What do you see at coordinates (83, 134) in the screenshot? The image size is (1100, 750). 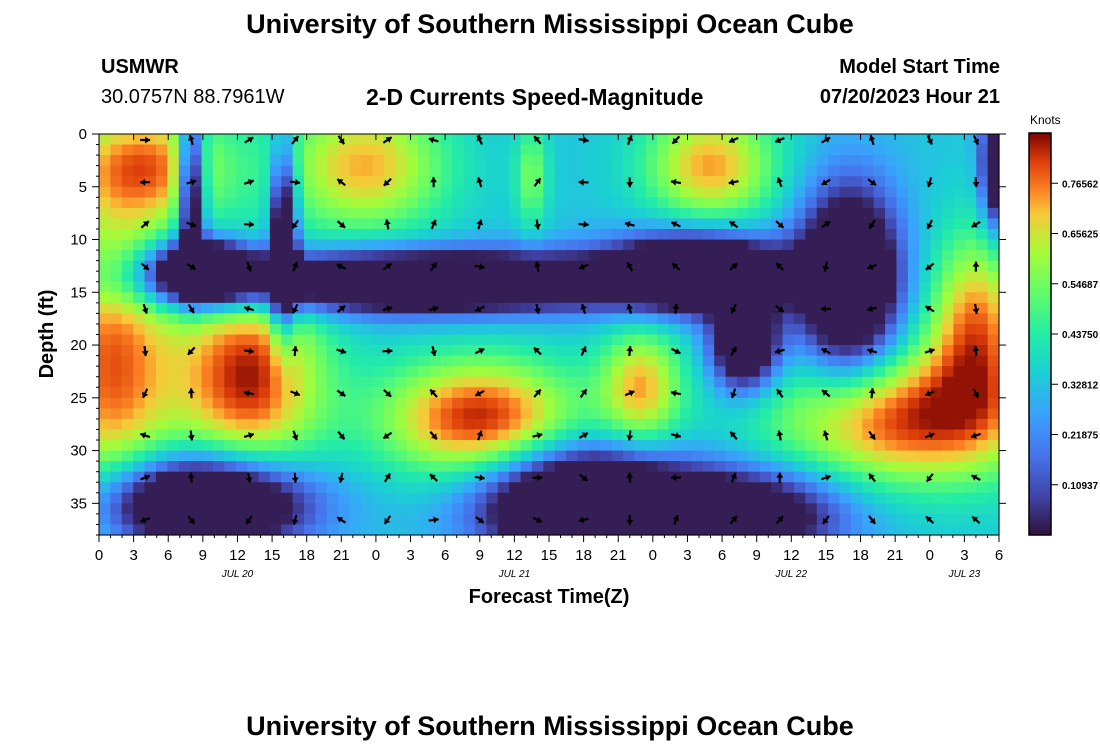 I see `y-tick-label: 0` at bounding box center [83, 134].